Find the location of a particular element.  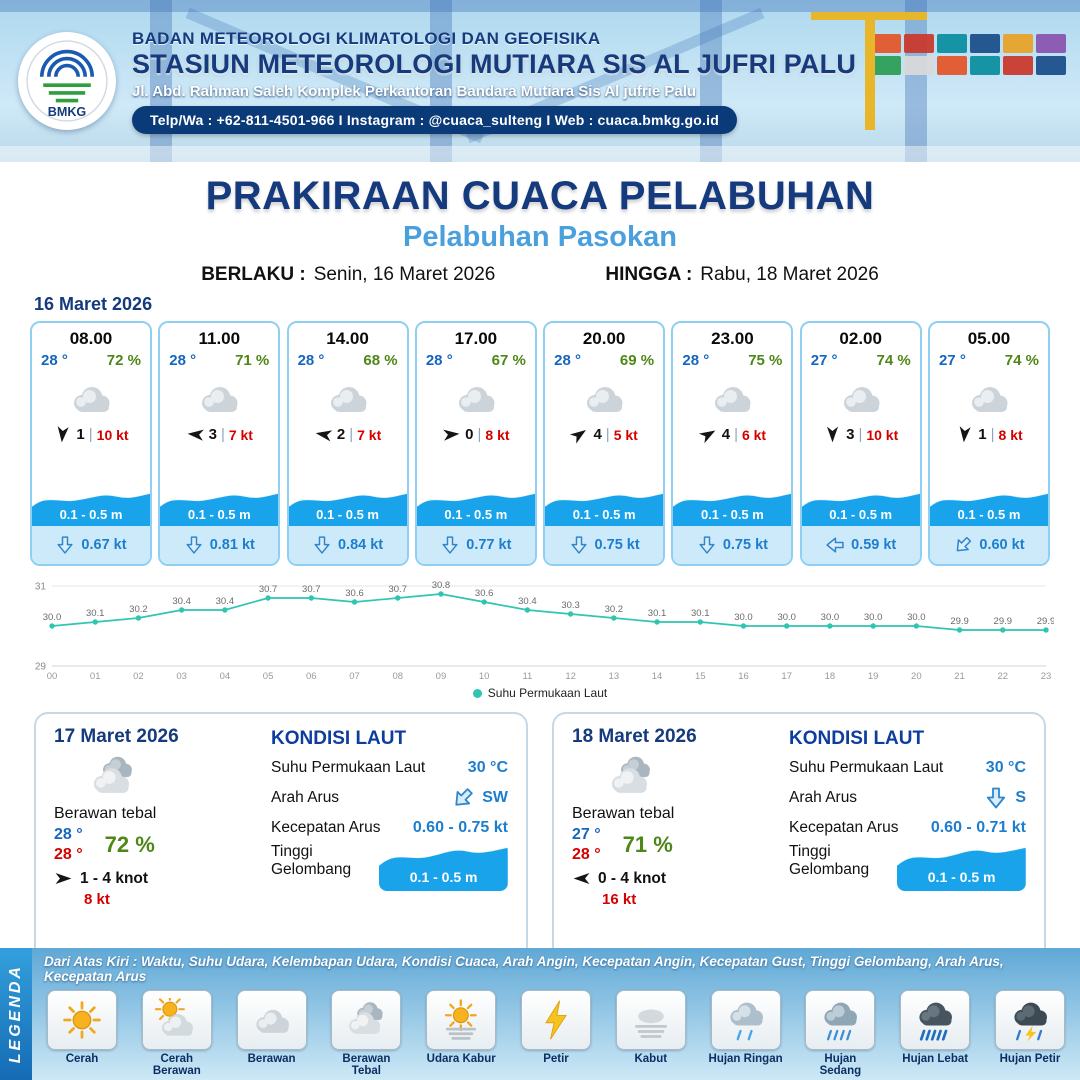

wind-speed-value: 1 is located at coordinates (982, 434).